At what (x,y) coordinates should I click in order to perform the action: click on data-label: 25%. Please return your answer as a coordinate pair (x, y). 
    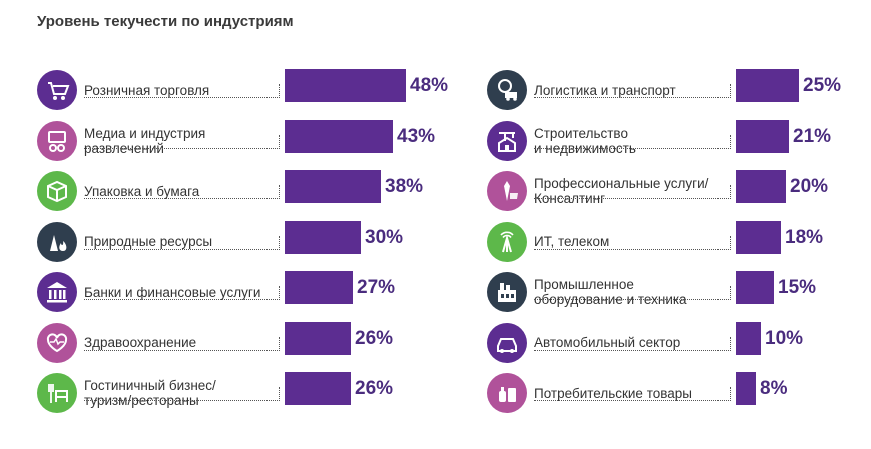
    Looking at the image, I should click on (822, 85).